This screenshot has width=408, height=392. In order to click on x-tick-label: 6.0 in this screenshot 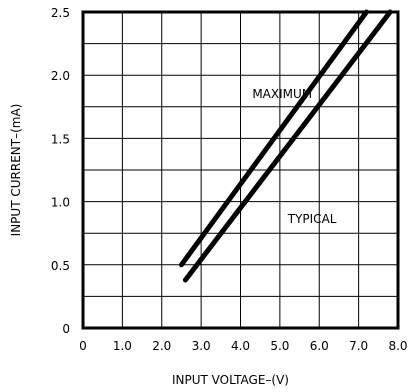, I will do `click(319, 346)`.